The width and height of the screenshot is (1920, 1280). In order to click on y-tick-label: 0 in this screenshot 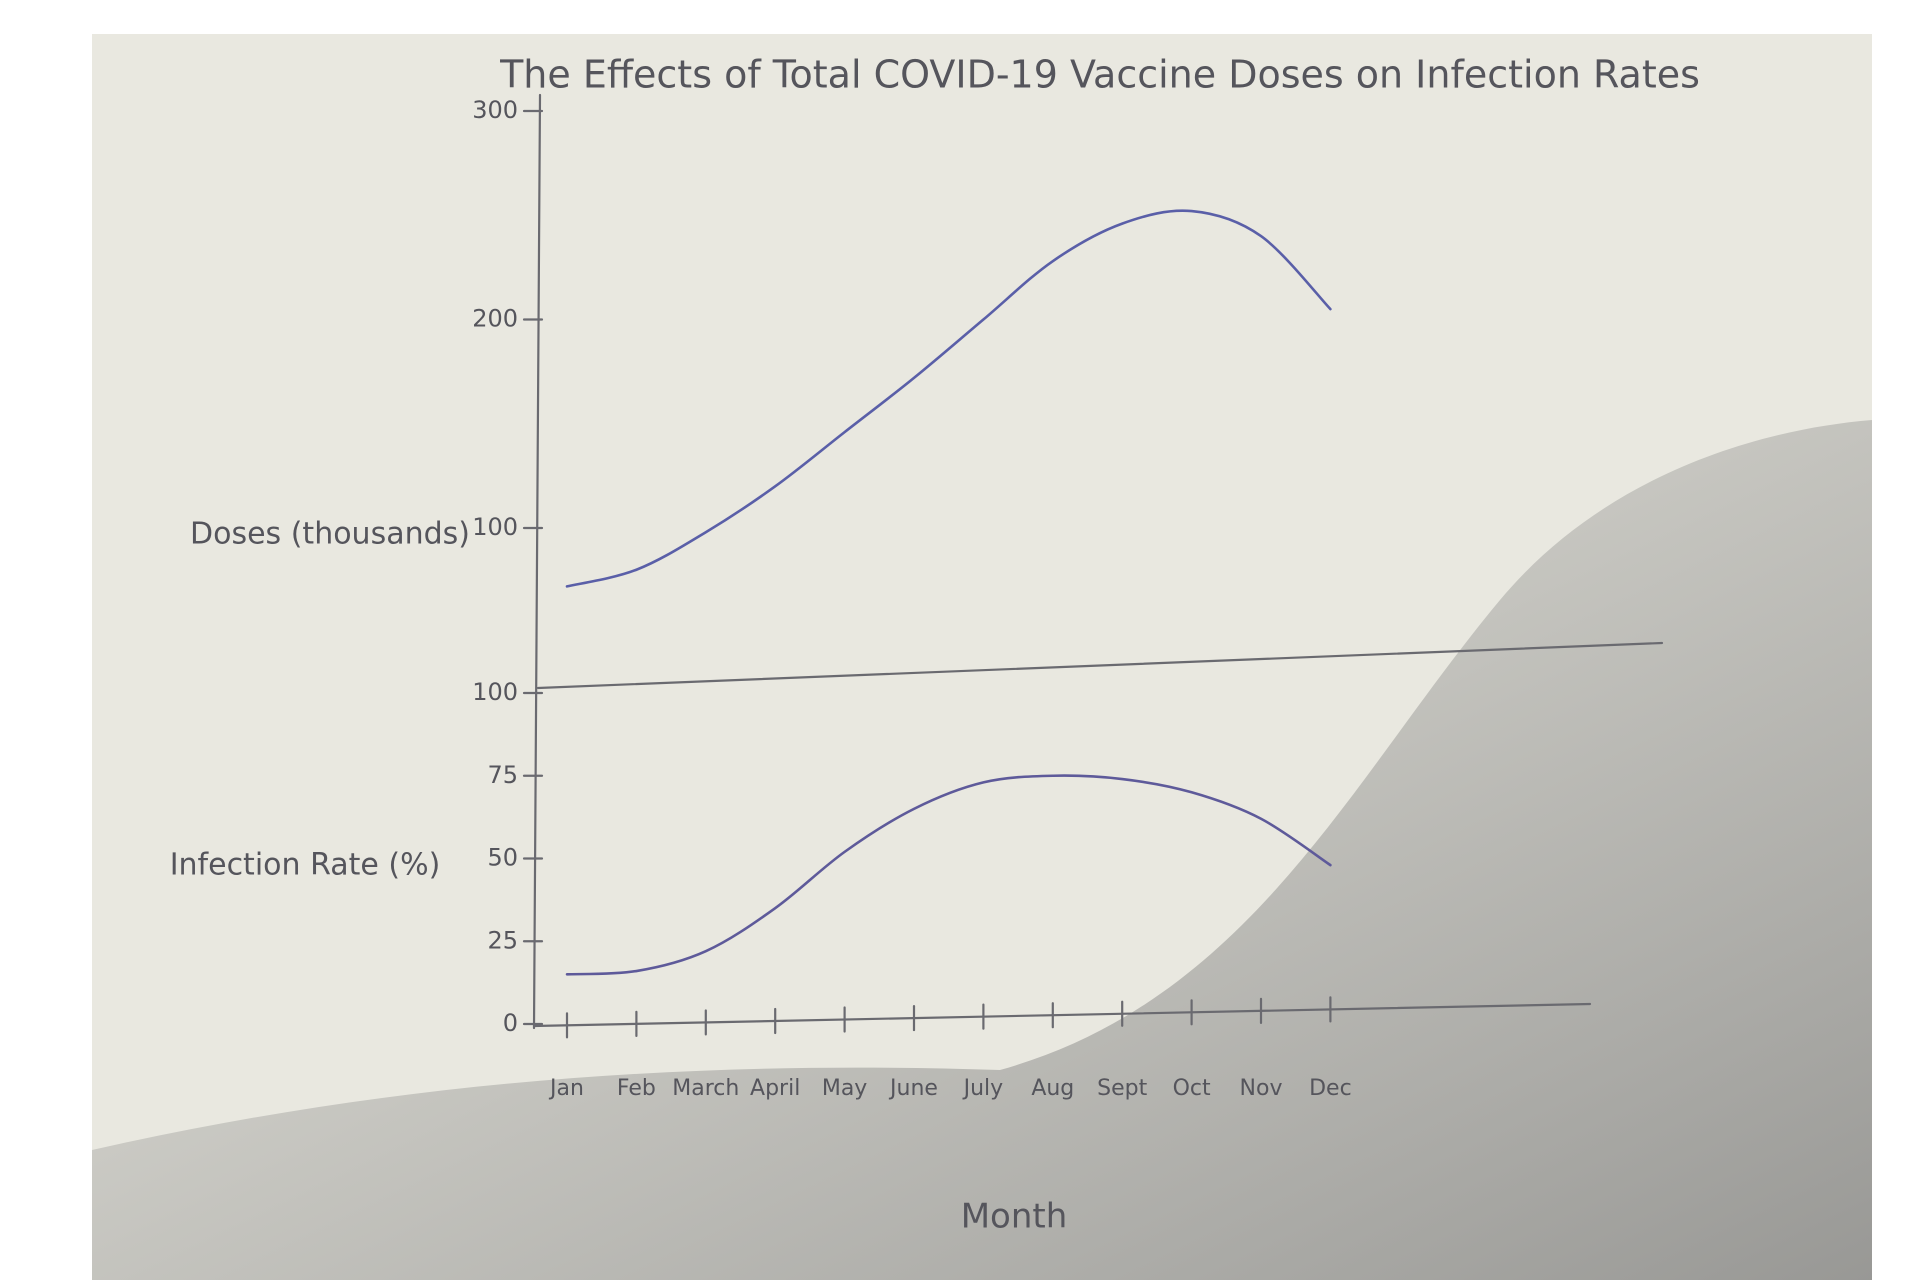, I will do `click(510, 1023)`.